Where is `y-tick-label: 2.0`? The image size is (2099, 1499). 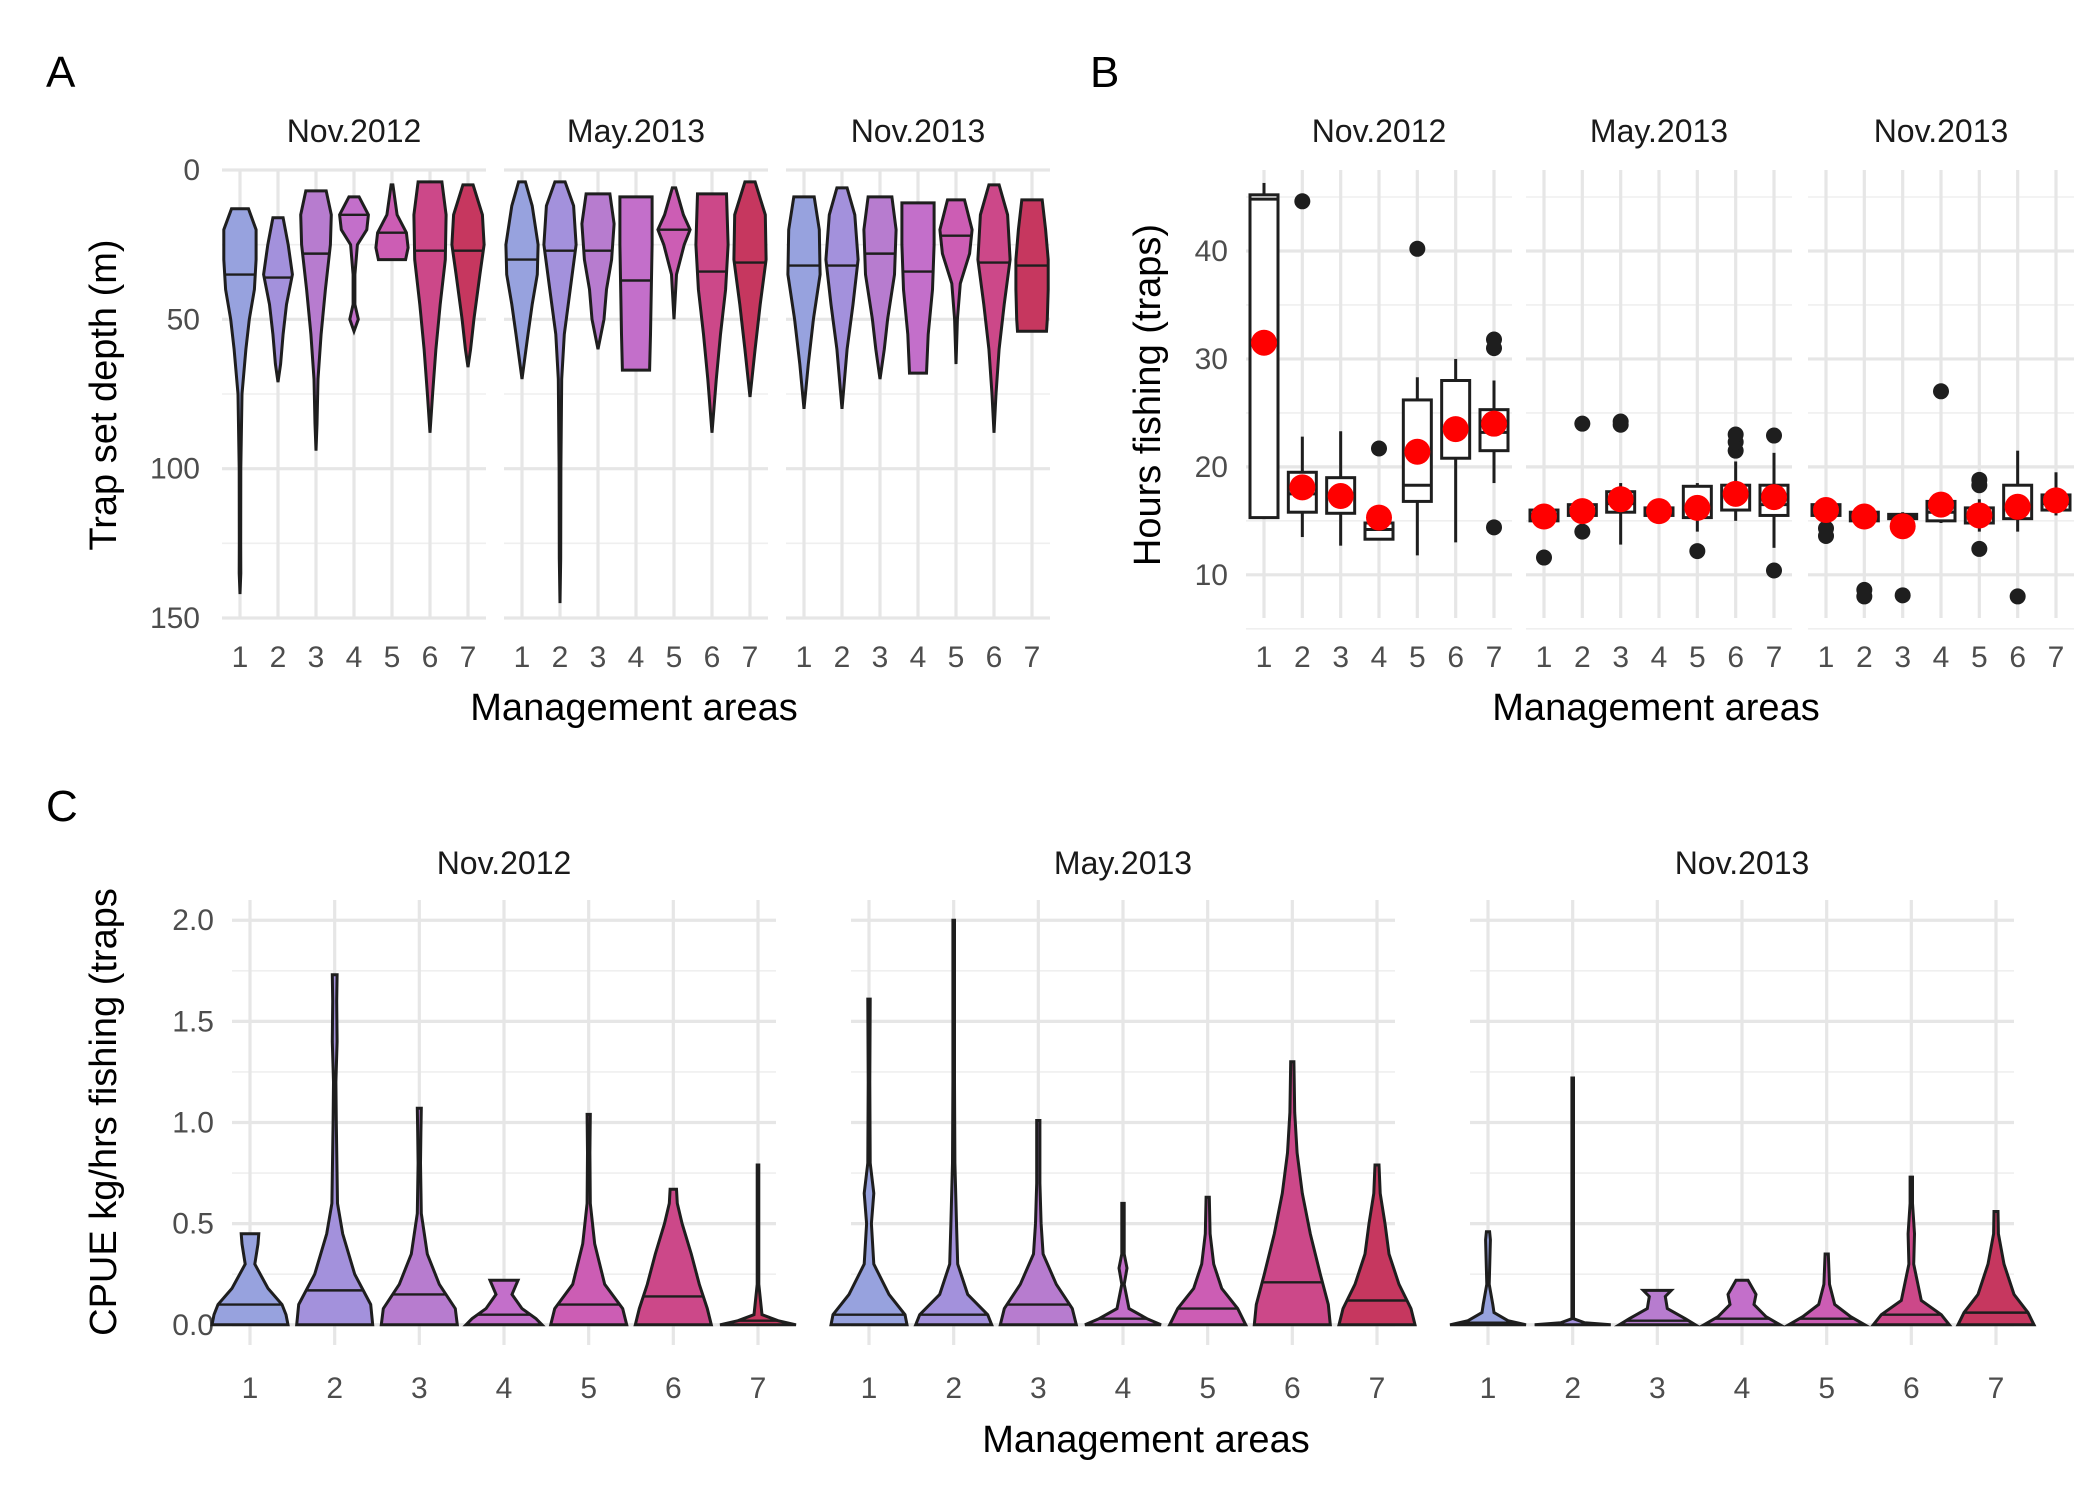 y-tick-label: 2.0 is located at coordinates (193, 920).